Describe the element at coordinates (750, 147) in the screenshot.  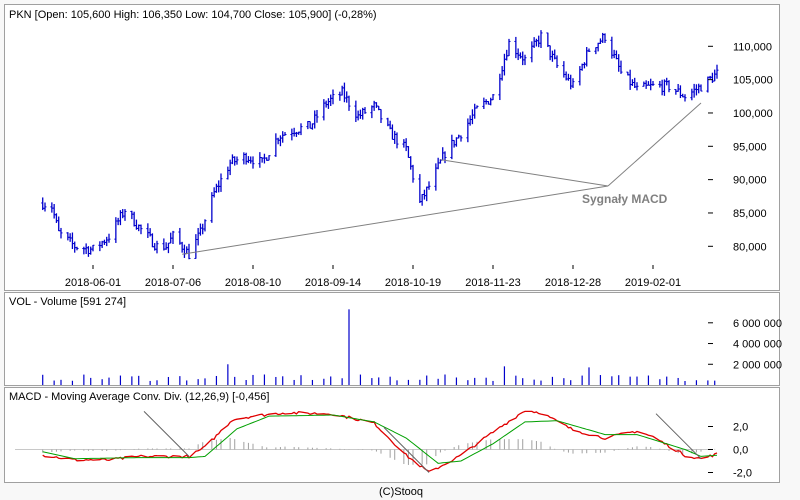
I see `price-y-tick-label: 95,000` at that location.